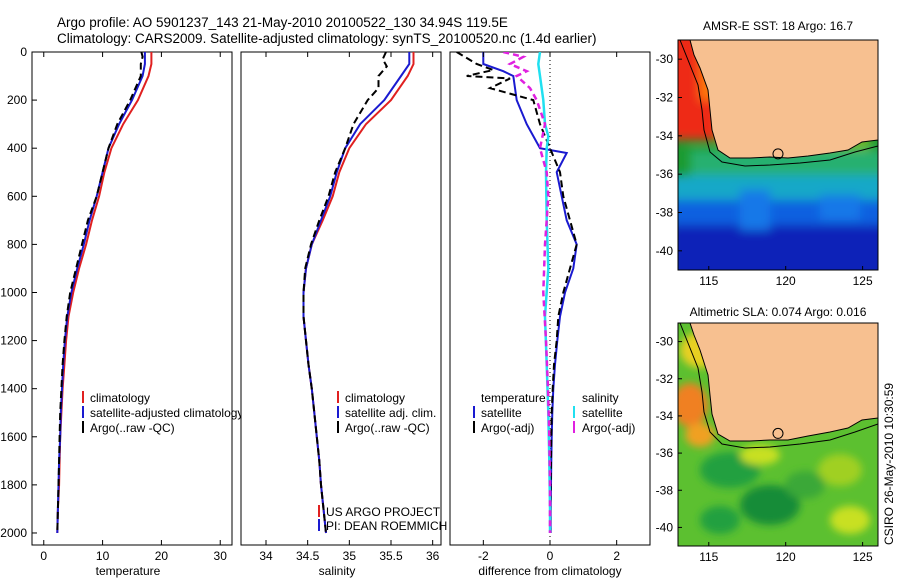  What do you see at coordinates (608, 428) in the screenshot?
I see `difference-legend-salinity-argo: Argo(-adj)` at bounding box center [608, 428].